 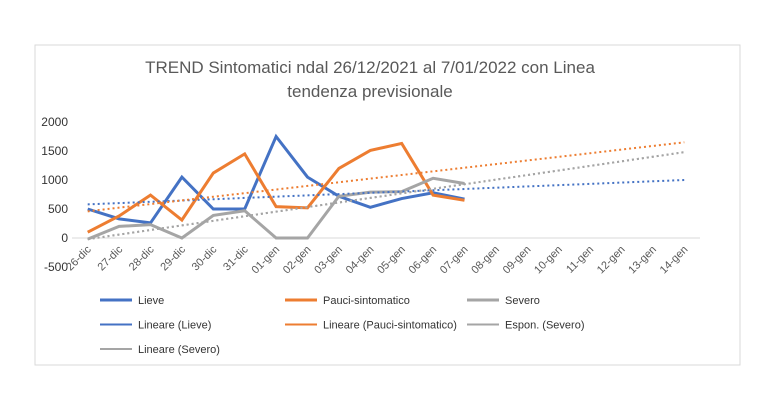 What do you see at coordinates (64, 238) in the screenshot?
I see `y-tick-label: 0` at bounding box center [64, 238].